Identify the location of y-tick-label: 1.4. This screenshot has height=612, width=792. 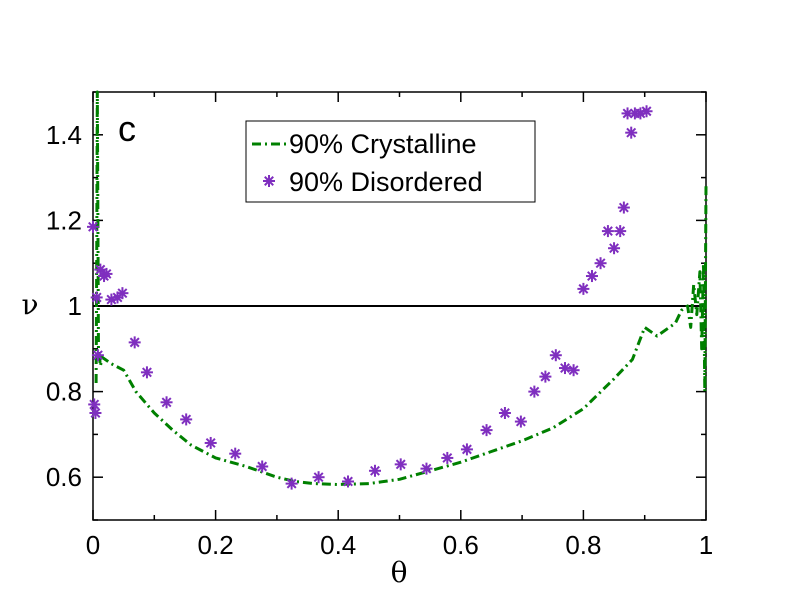
(64, 135).